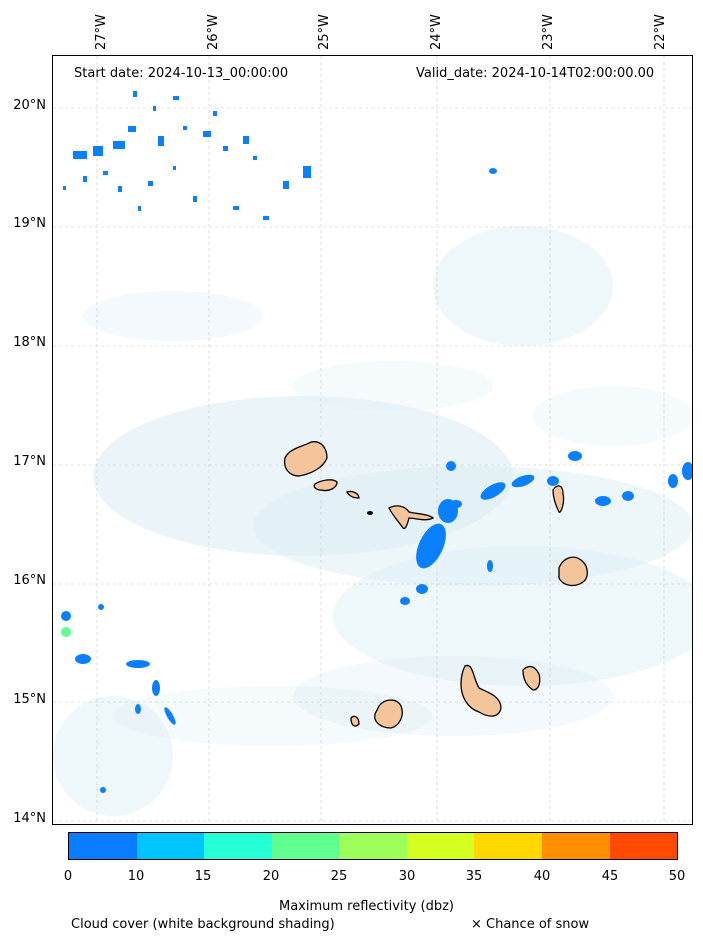  What do you see at coordinates (339, 876) in the screenshot?
I see `colorbar-tick-label: 25` at bounding box center [339, 876].